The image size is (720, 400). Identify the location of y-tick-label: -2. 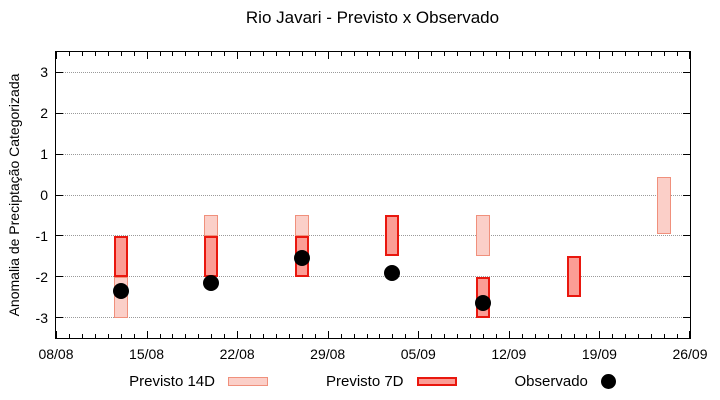
(41, 276).